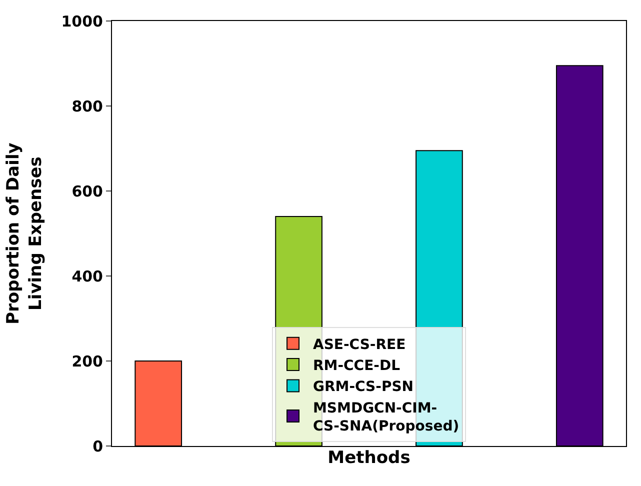  What do you see at coordinates (363, 387) in the screenshot?
I see `legend-label: GRM-CS-PSN` at bounding box center [363, 387].